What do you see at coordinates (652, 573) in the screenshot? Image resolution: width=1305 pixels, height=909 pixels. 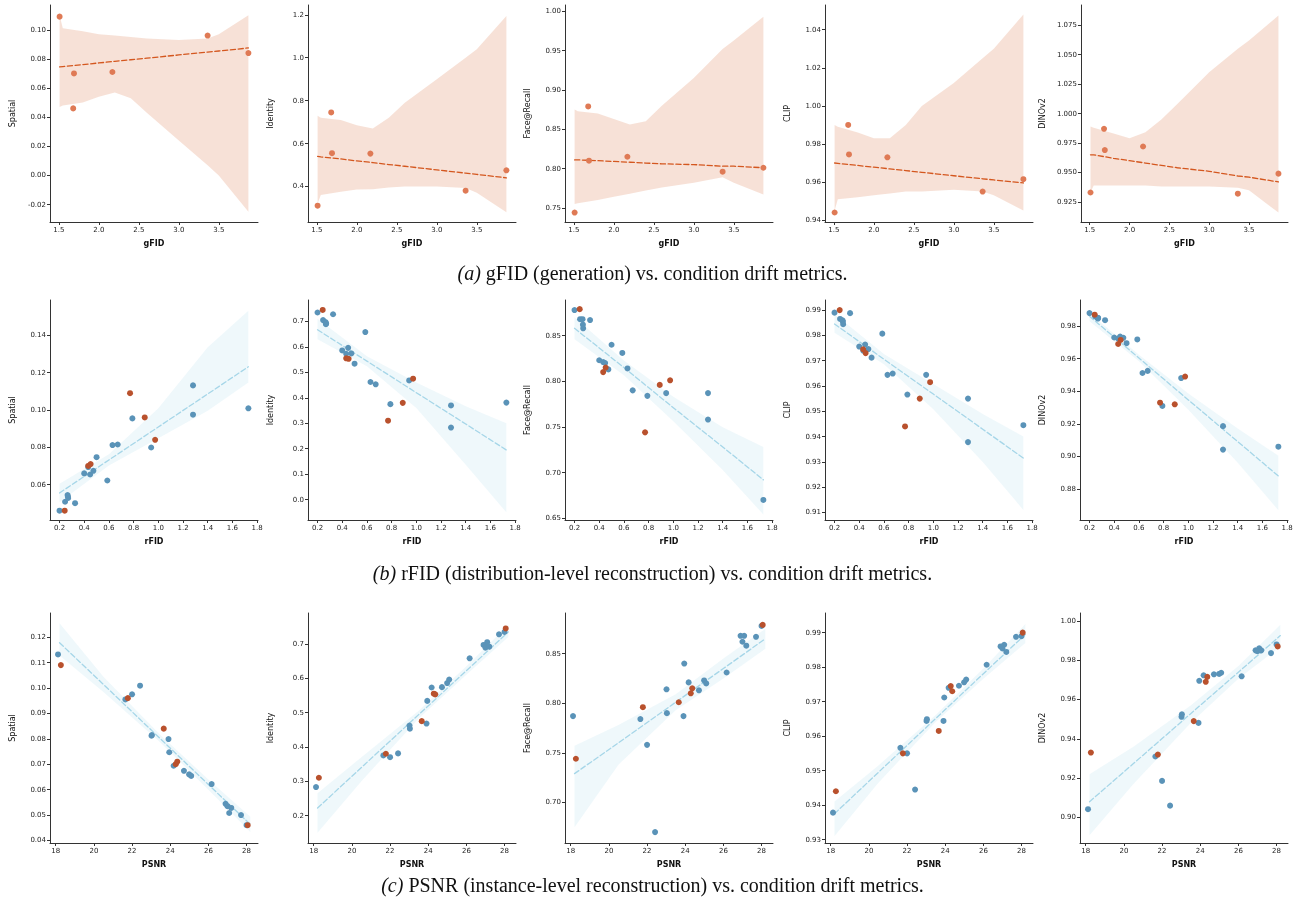 I see `text: (b) rFID (distribution-level reconstruction) vs. condition drift metrics.` at bounding box center [652, 573].